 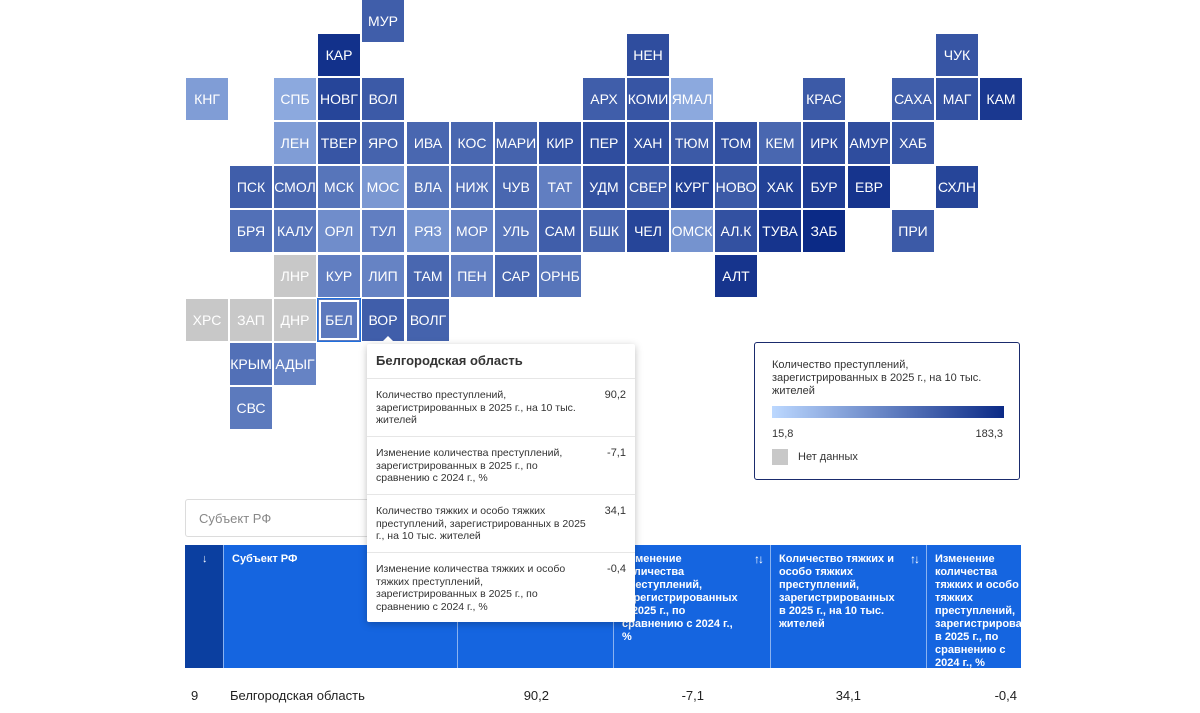 What do you see at coordinates (824, 231) in the screenshot?
I see `region-tile-заб: ЗАБ` at bounding box center [824, 231].